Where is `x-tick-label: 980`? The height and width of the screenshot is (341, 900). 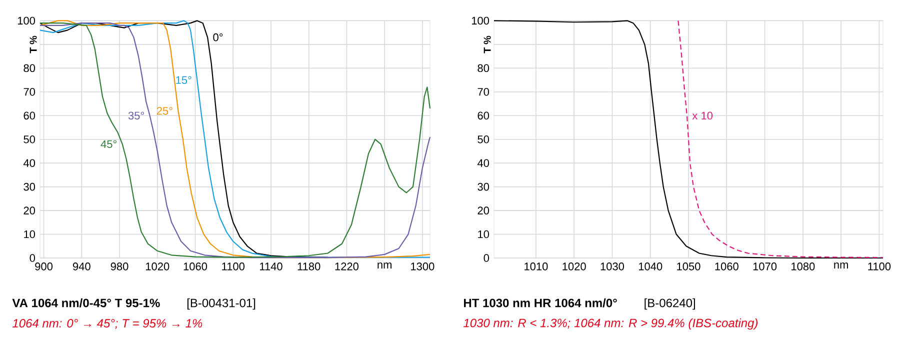
x-tick-label: 980 is located at coordinates (119, 266).